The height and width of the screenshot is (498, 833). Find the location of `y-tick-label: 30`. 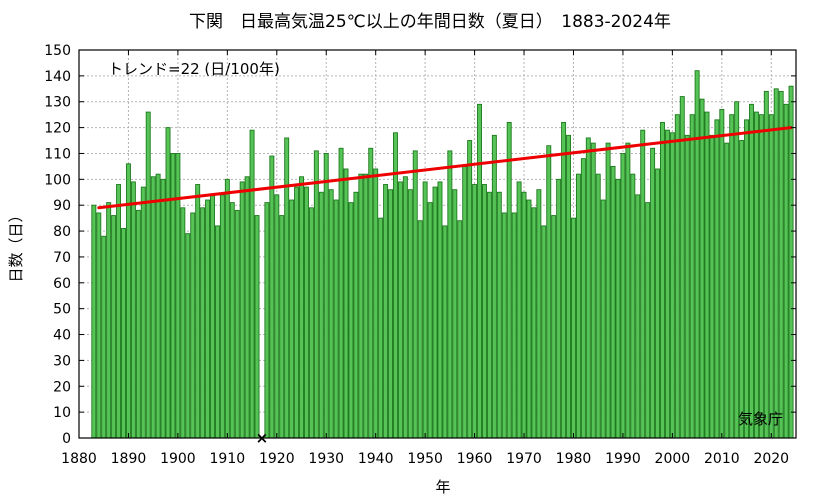

y-tick-label: 30 is located at coordinates (62, 361).